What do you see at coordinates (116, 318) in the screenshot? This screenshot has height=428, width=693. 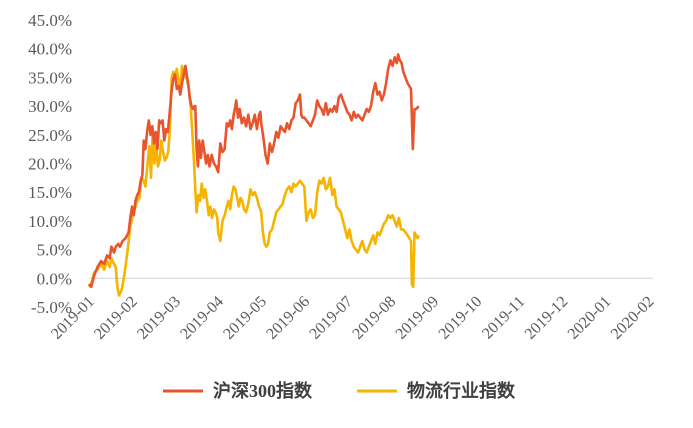 I see `x-tick-label: 2019-02` at bounding box center [116, 318].